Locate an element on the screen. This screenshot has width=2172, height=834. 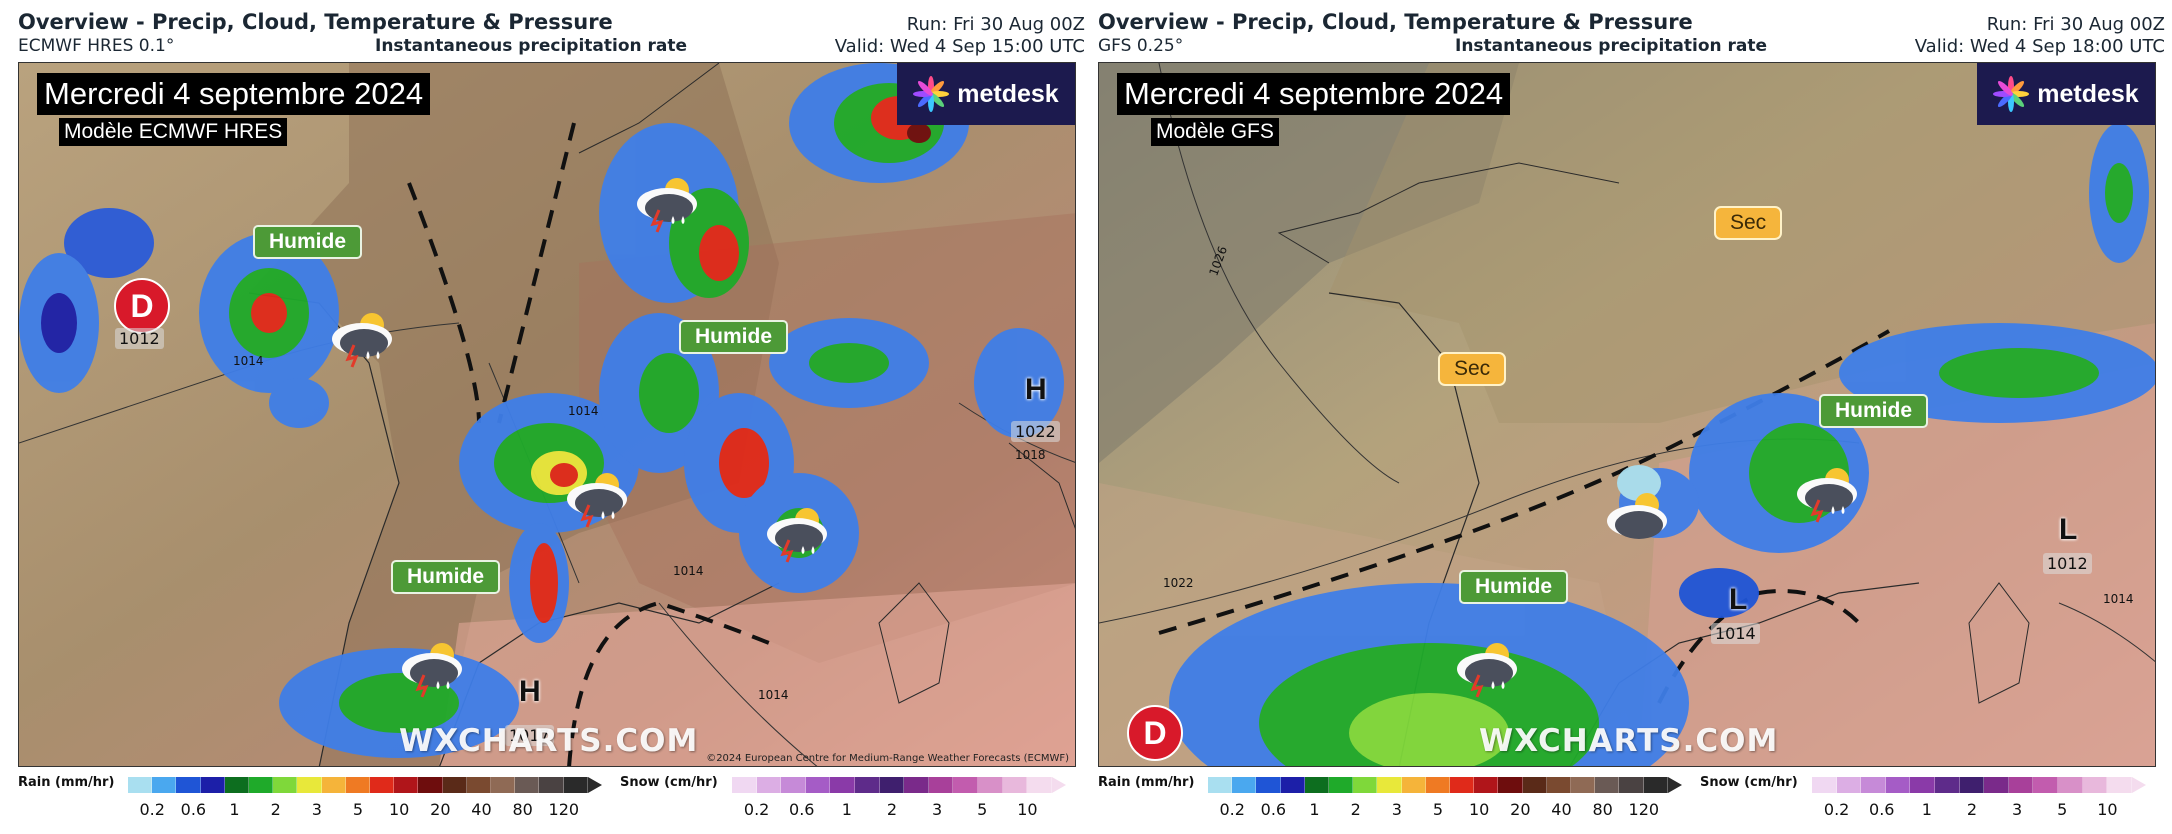
tick-label: 120 is located at coordinates (564, 809).